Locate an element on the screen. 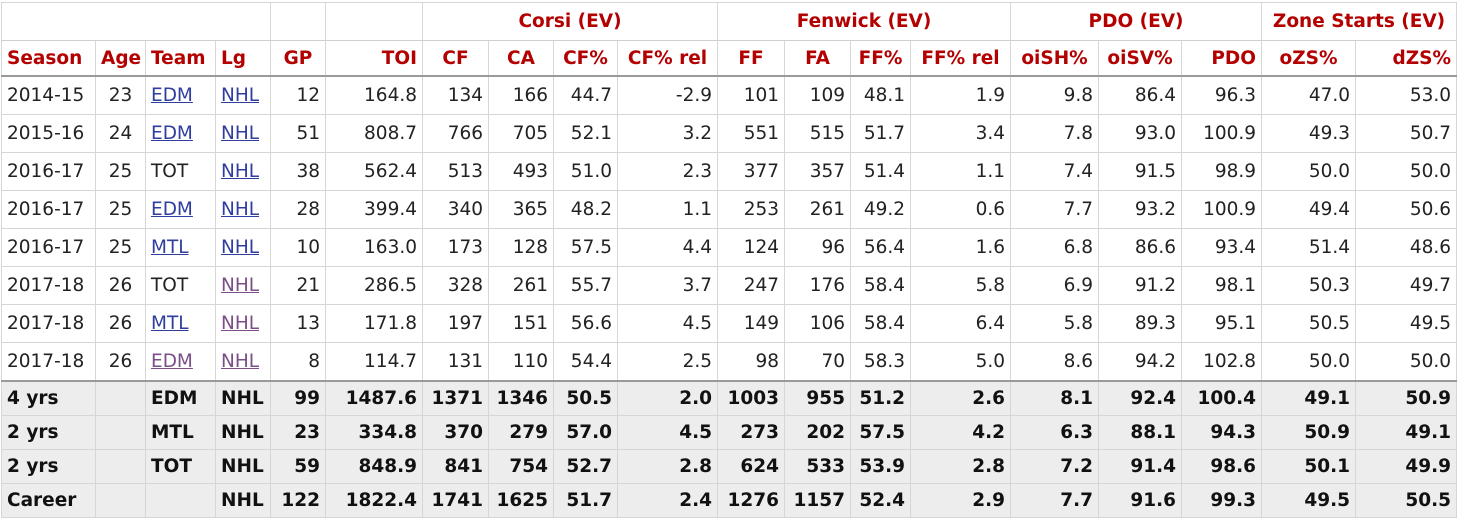  col-header-lg: Lg is located at coordinates (243, 58).